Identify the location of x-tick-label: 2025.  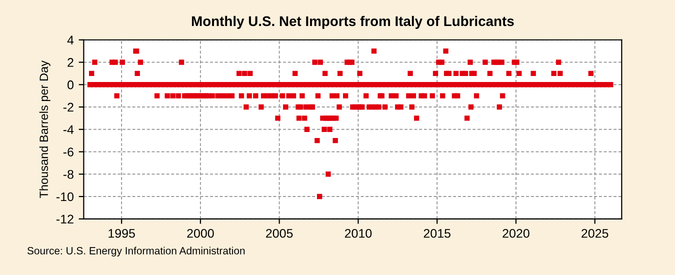
(595, 233).